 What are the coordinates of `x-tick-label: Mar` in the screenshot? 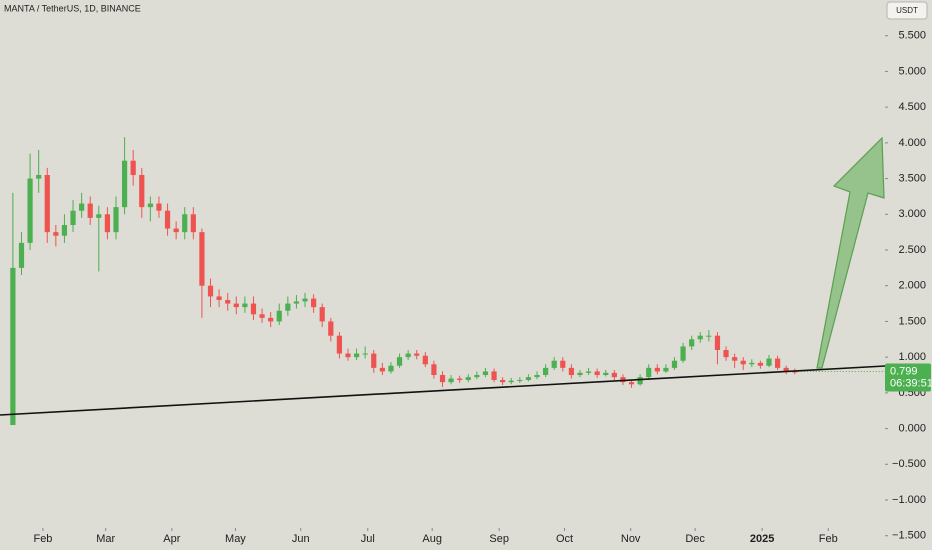 It's located at (105, 539).